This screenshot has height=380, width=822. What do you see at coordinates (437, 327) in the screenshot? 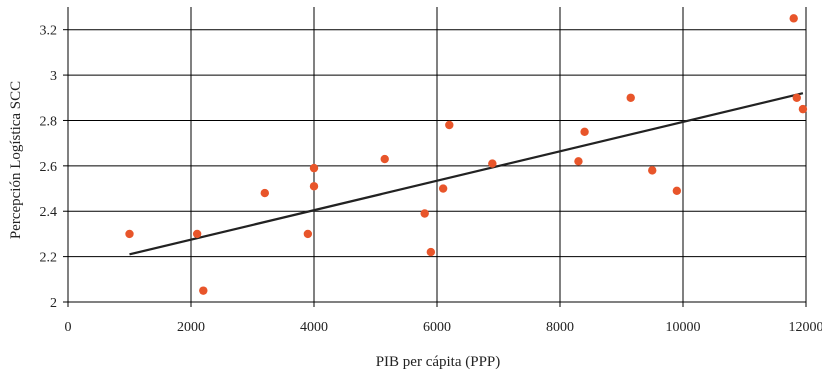
I see `x-tick-label-3: 6000` at bounding box center [437, 327].